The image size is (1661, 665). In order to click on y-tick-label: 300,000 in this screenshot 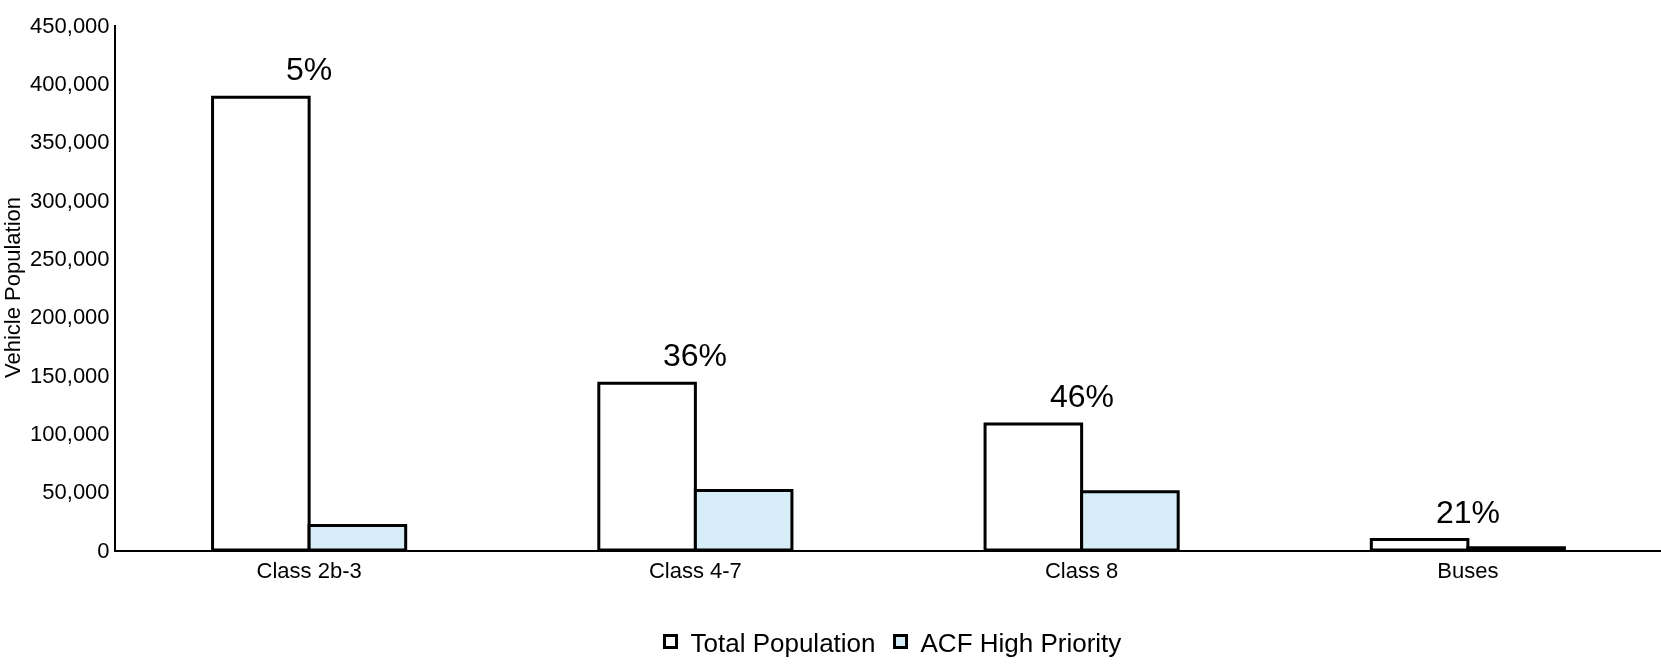, I will do `click(70, 200)`.